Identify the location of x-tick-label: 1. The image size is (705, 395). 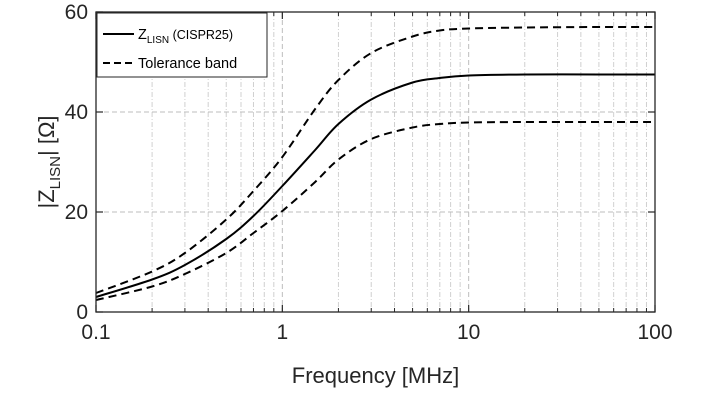
(282, 332).